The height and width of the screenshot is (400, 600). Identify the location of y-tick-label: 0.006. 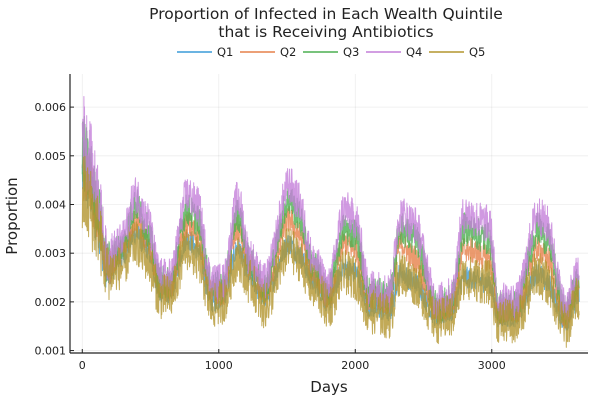
(51, 107).